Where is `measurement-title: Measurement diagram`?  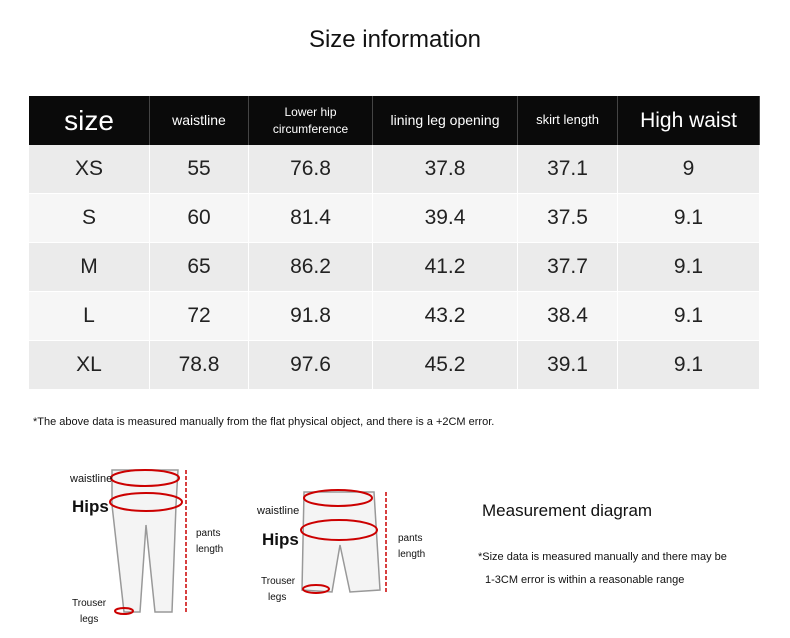
measurement-title: Measurement diagram is located at coordinates (567, 510).